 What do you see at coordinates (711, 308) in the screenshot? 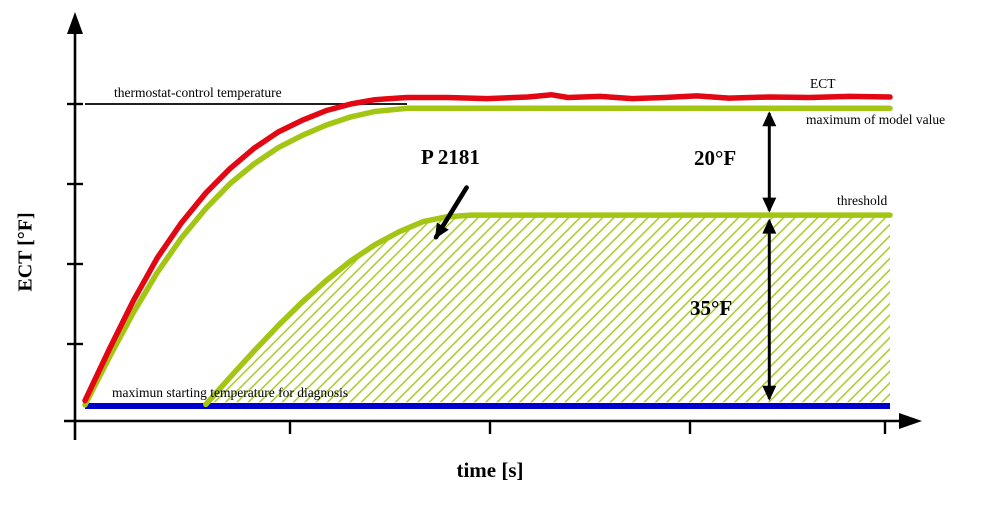
I see `delta-lower-label: 35°F` at bounding box center [711, 308].